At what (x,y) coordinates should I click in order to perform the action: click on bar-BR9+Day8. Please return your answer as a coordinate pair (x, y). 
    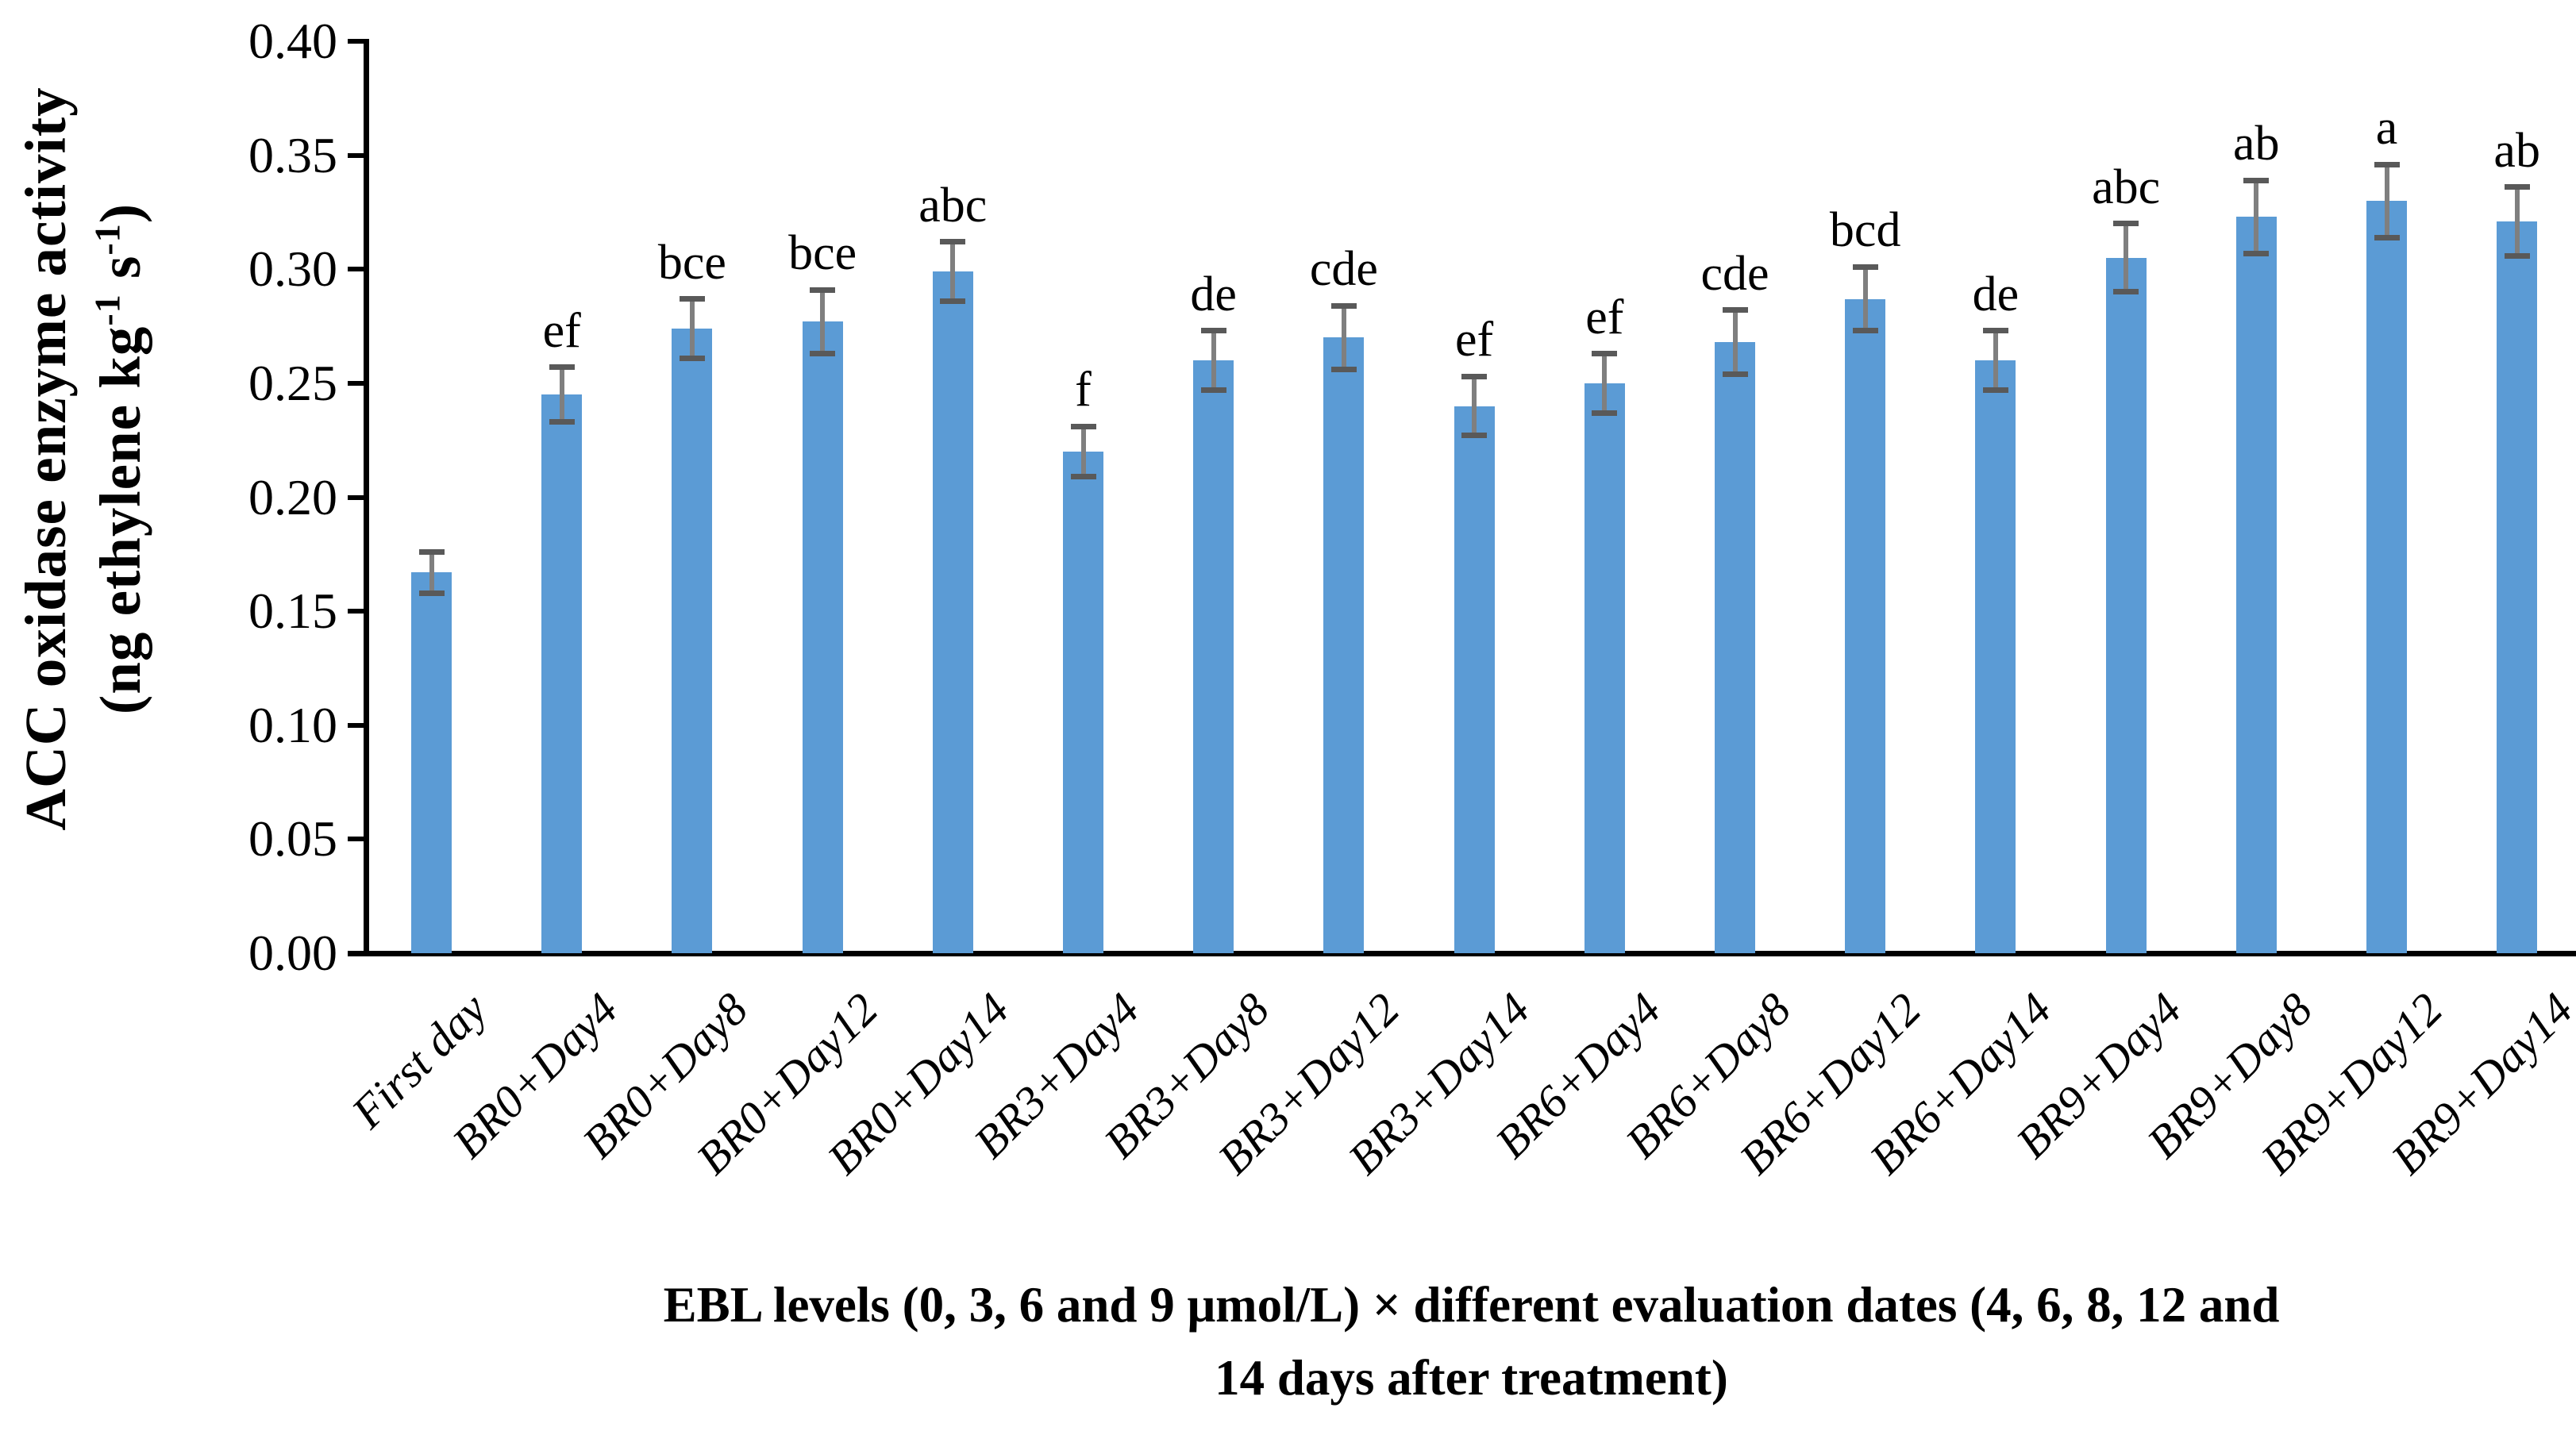
    Looking at the image, I should click on (2256, 585).